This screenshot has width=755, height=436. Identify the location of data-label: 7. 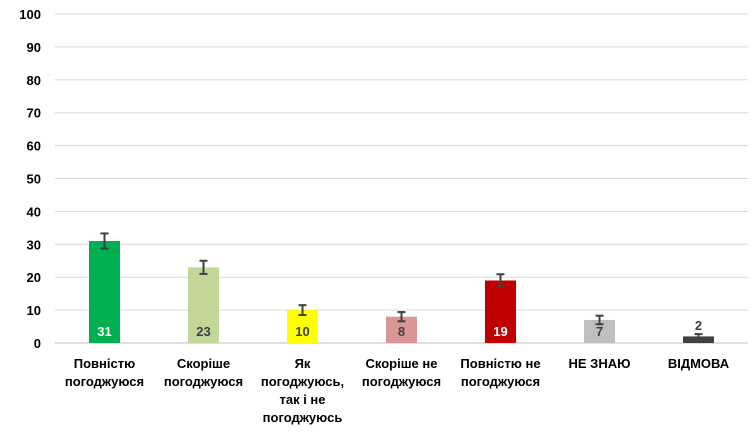
(599, 331).